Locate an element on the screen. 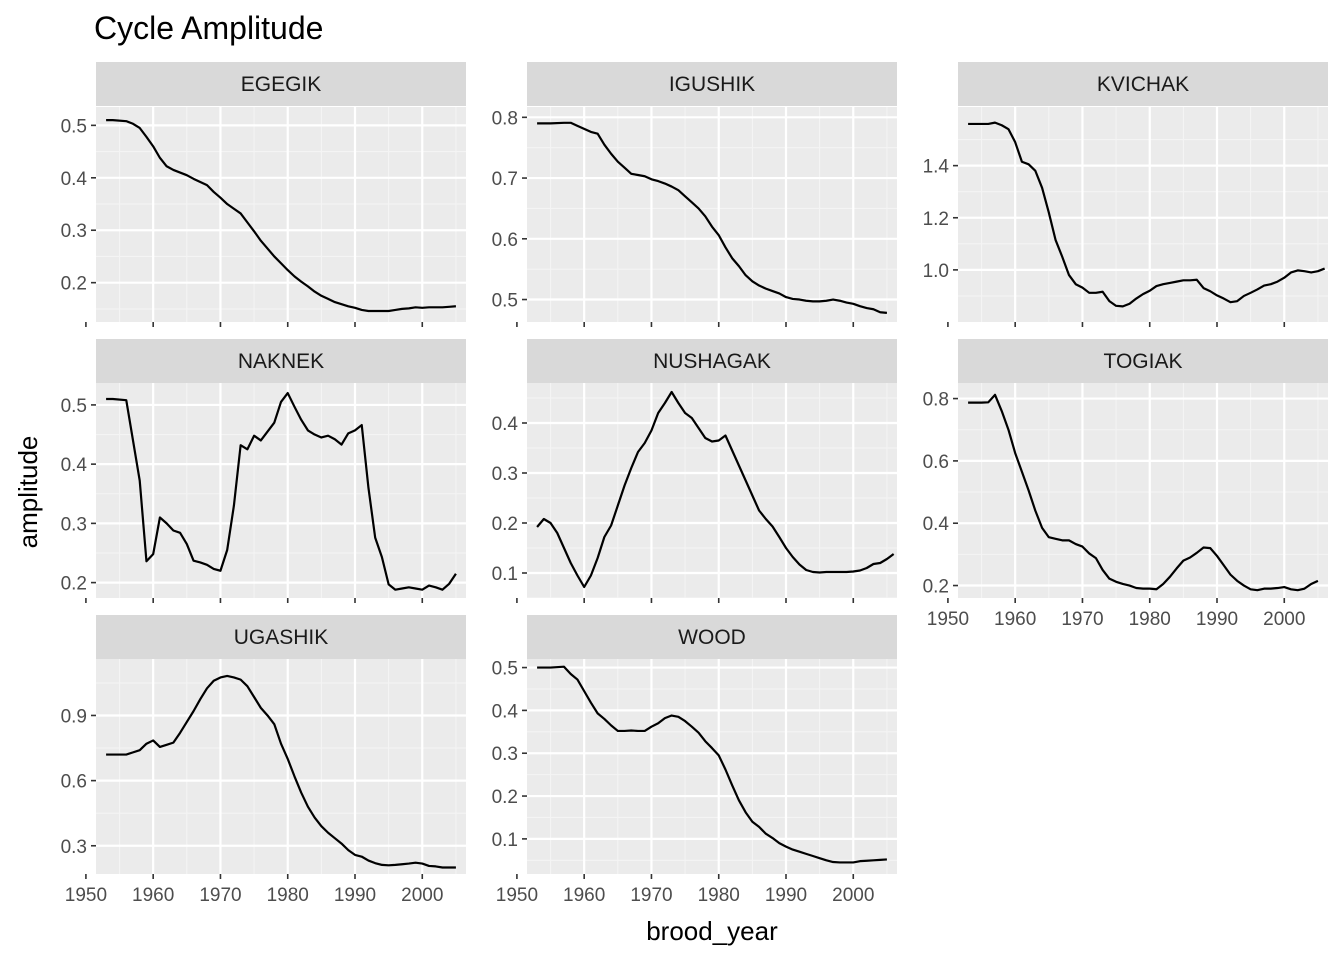 The image size is (1344, 960). strip-label-togiak: TOGIAK is located at coordinates (1143, 361).